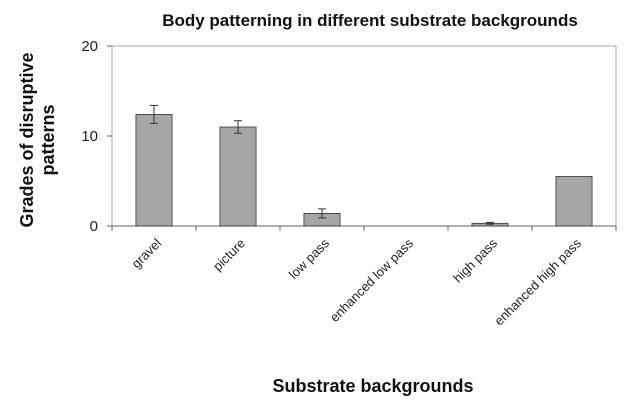 The height and width of the screenshot is (400, 628). What do you see at coordinates (89, 46) in the screenshot?
I see `y-tick-label: 20` at bounding box center [89, 46].